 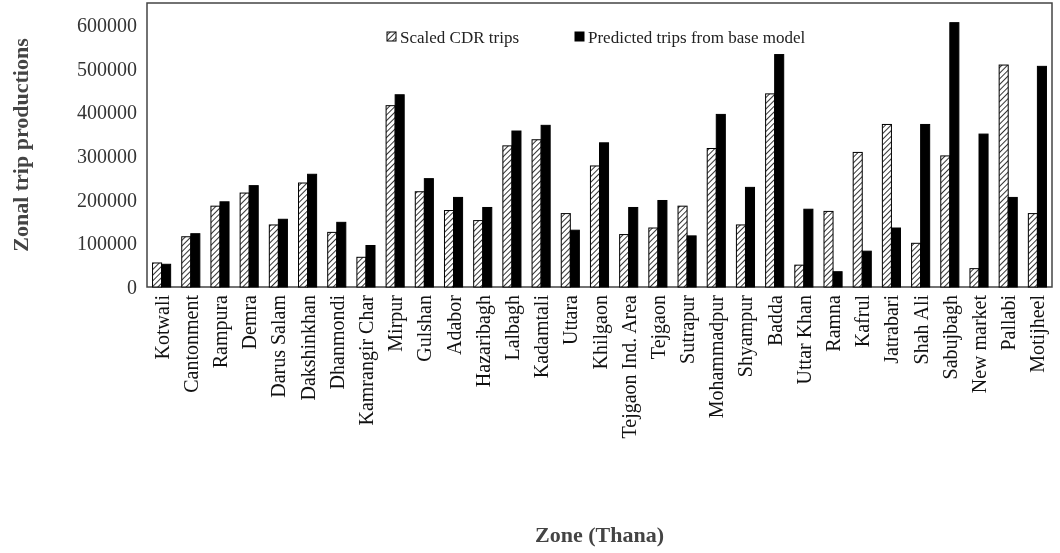 I want to click on x-tick-label: Kafrul, so click(x=862, y=321).